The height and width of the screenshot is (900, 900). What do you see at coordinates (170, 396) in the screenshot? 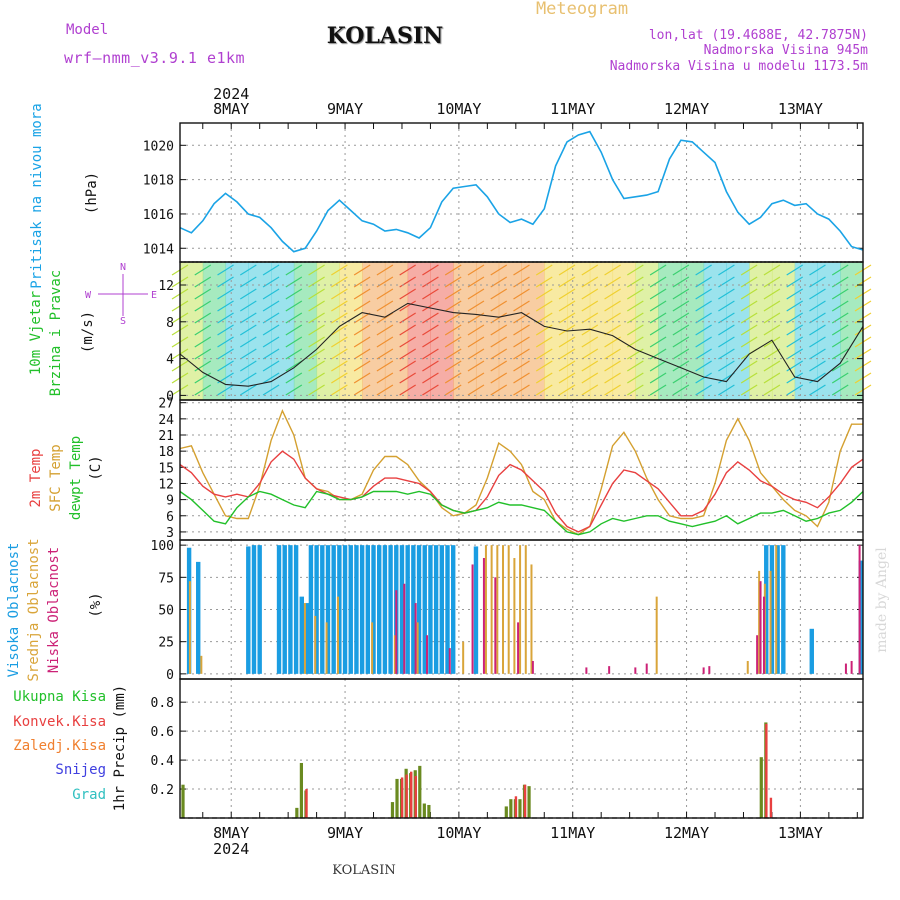
I see `y-tick-label: 0` at bounding box center [170, 396].